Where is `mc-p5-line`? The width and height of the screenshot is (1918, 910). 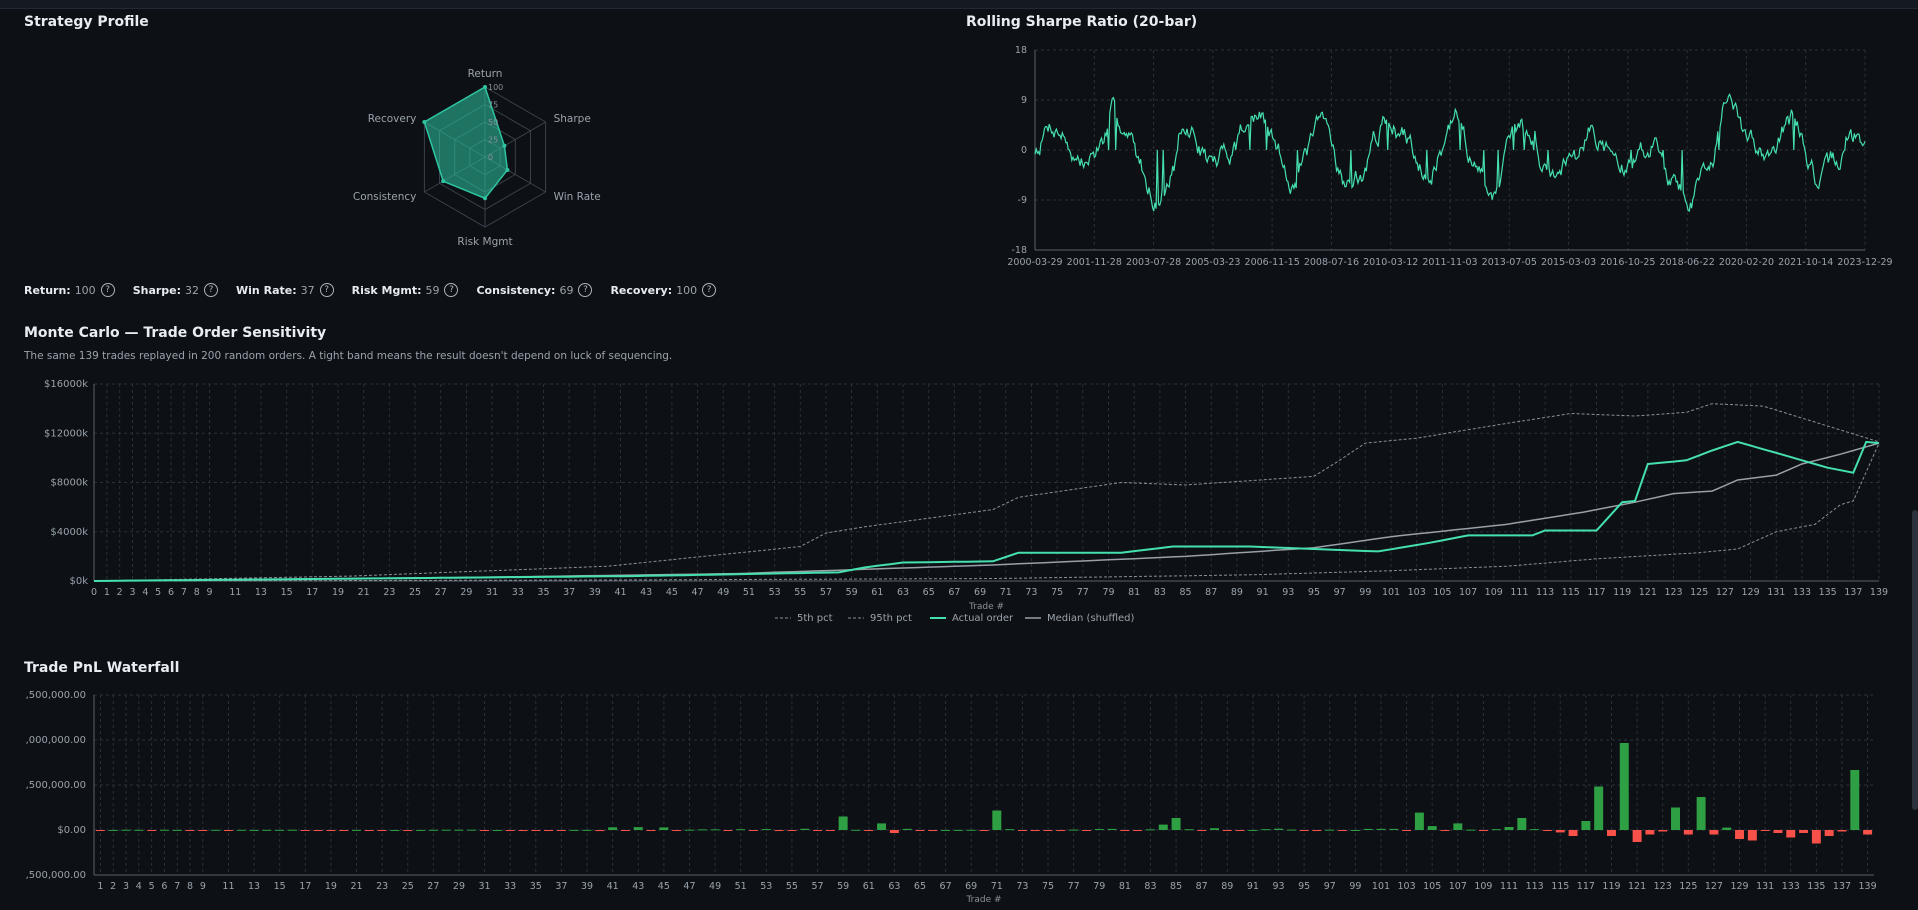
mc-p5-line is located at coordinates (987, 512).